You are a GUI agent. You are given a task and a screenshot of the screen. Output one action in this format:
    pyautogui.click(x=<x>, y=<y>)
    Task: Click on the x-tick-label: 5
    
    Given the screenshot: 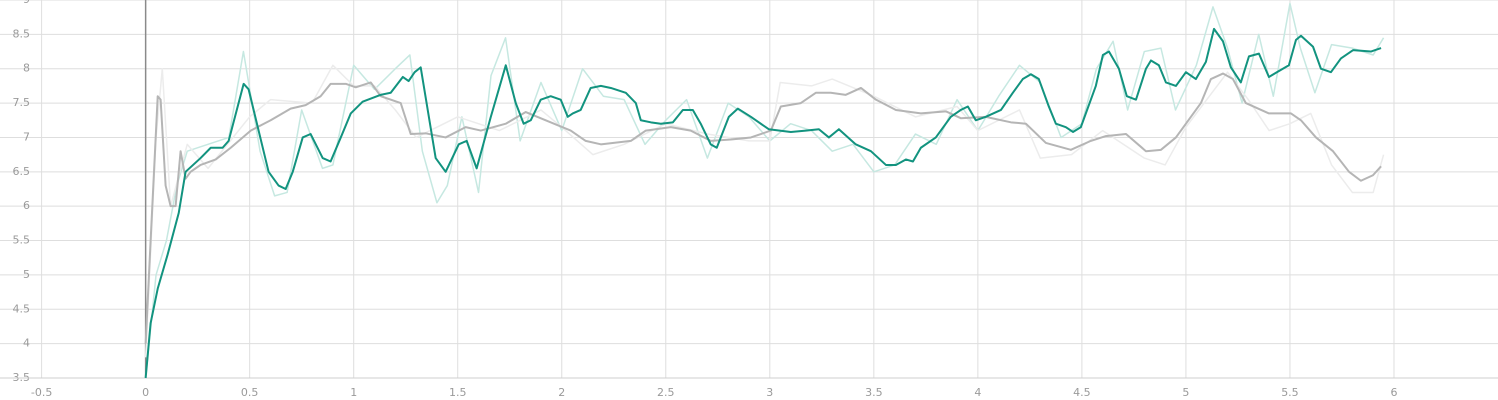 What is the action you would take?
    pyautogui.click(x=1185, y=392)
    